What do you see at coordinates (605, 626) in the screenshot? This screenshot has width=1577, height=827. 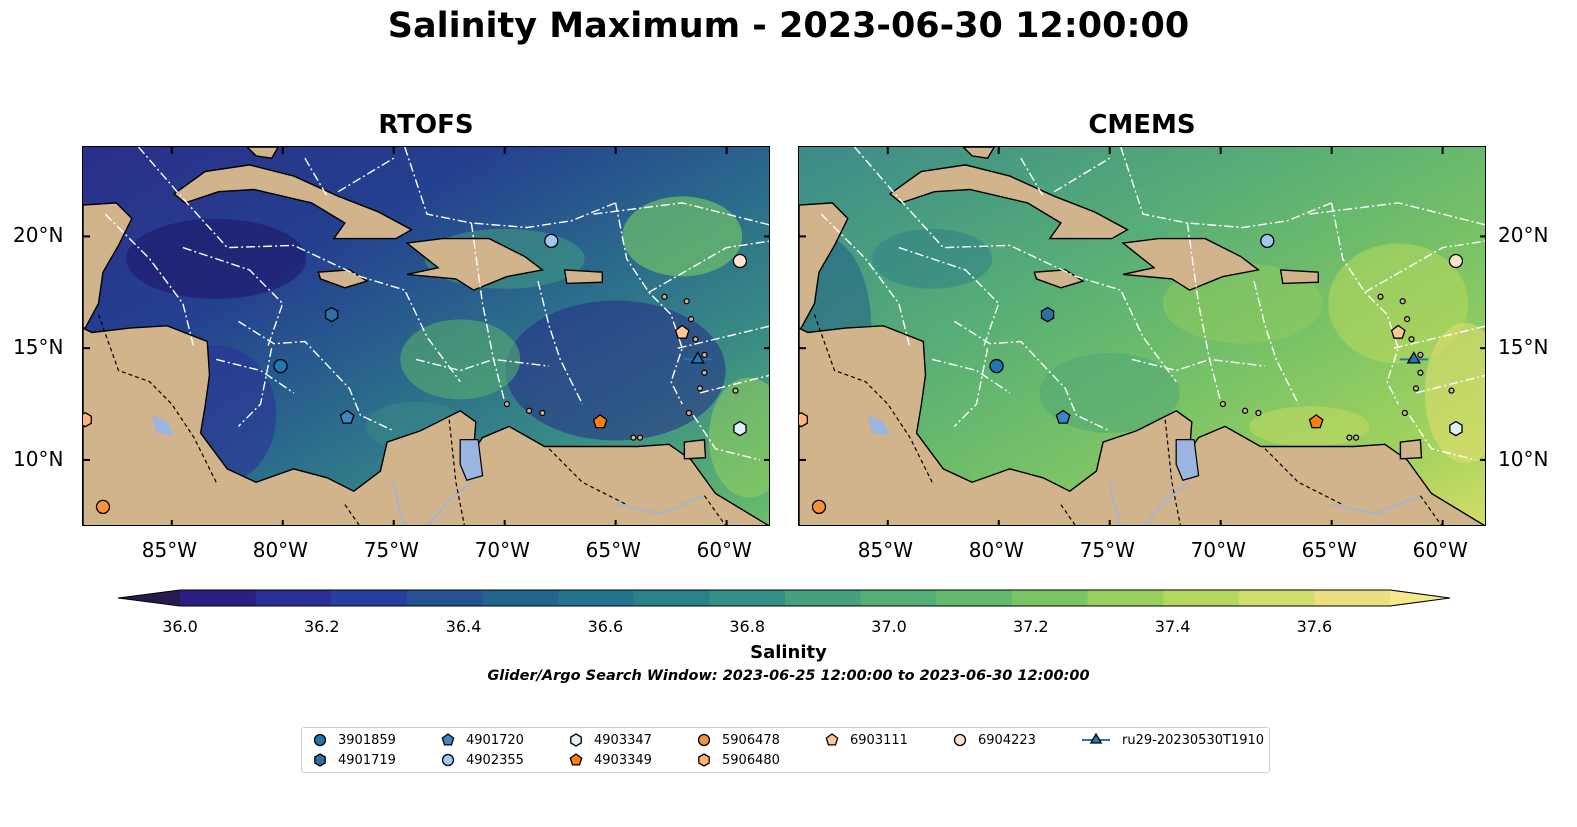 I see `colorbar-tick-label: 36.6` at bounding box center [605, 626].